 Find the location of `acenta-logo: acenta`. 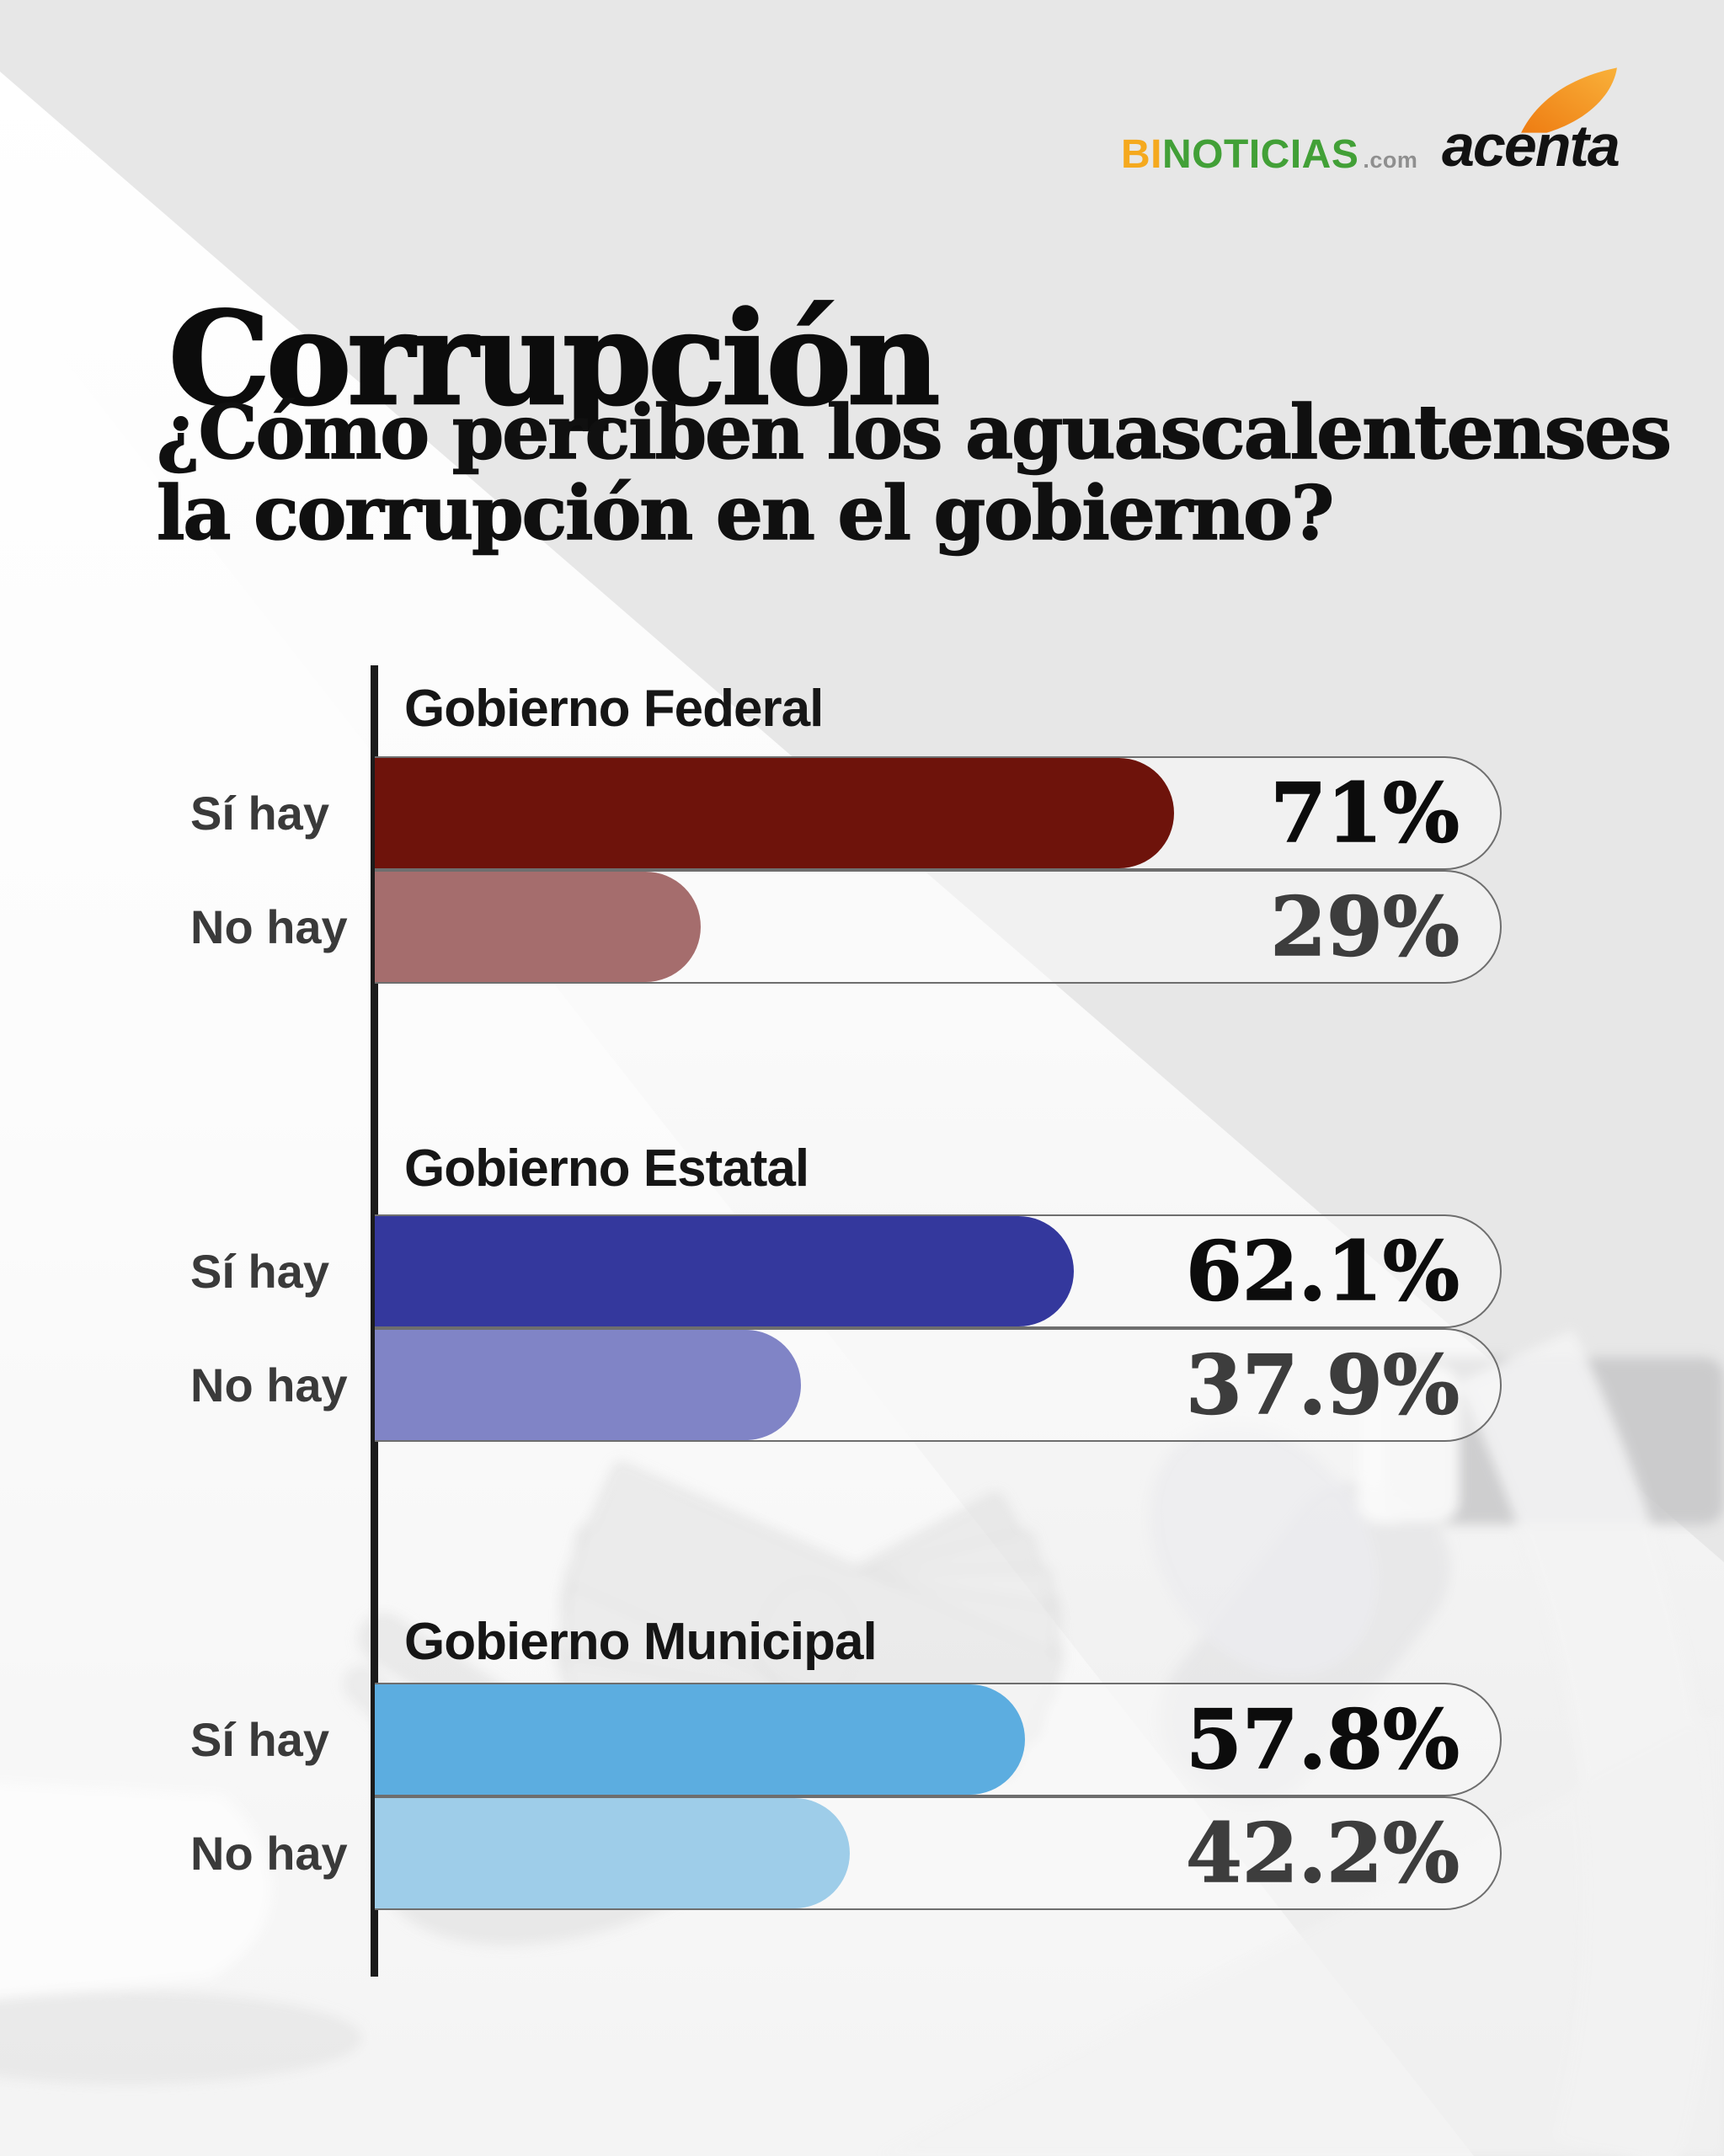

acenta-logo: acenta is located at coordinates (1531, 121).